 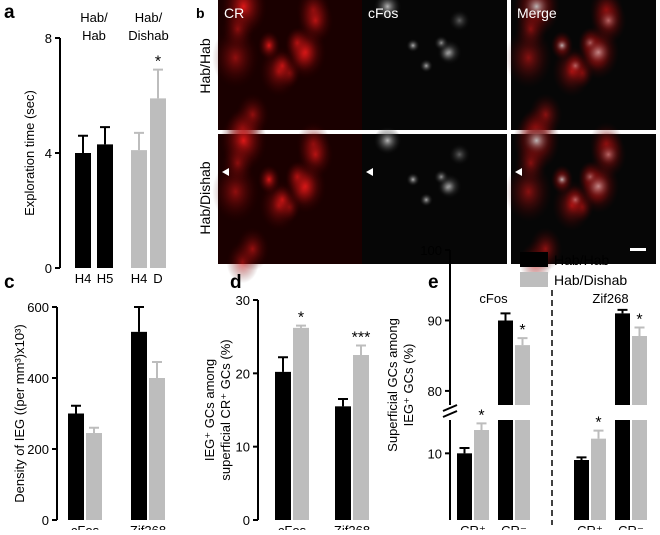 What do you see at coordinates (433, 282) in the screenshot?
I see `panel-letter: e` at bounding box center [433, 282].